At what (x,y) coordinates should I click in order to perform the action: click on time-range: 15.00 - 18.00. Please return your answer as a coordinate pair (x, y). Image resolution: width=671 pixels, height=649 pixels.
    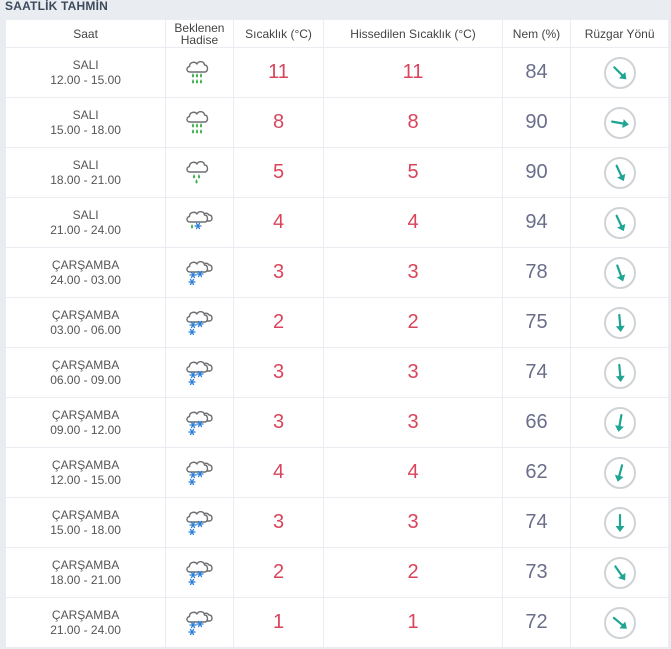
    Looking at the image, I should click on (85, 129).